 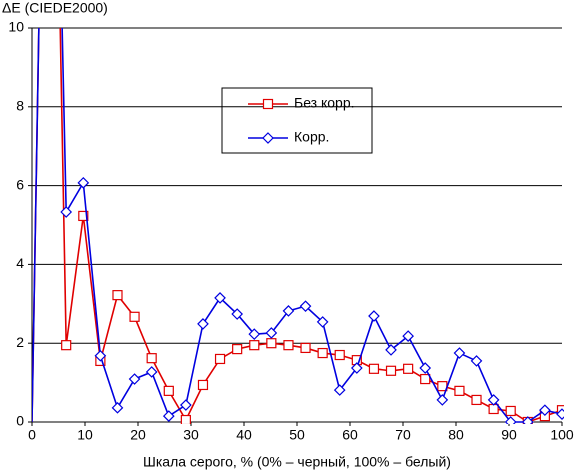 What do you see at coordinates (350, 435) in the screenshot?
I see `x-tick-label: 60` at bounding box center [350, 435].